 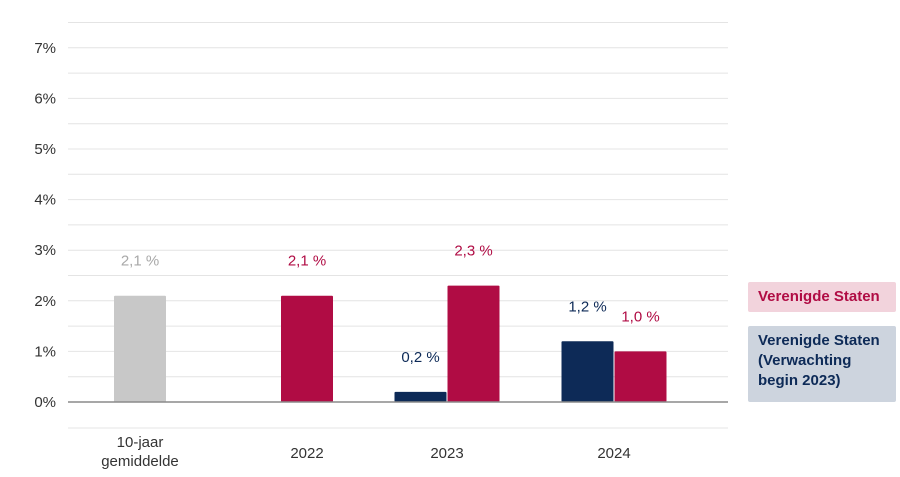 What do you see at coordinates (45, 98) in the screenshot?
I see `y-tick-label: 6%` at bounding box center [45, 98].